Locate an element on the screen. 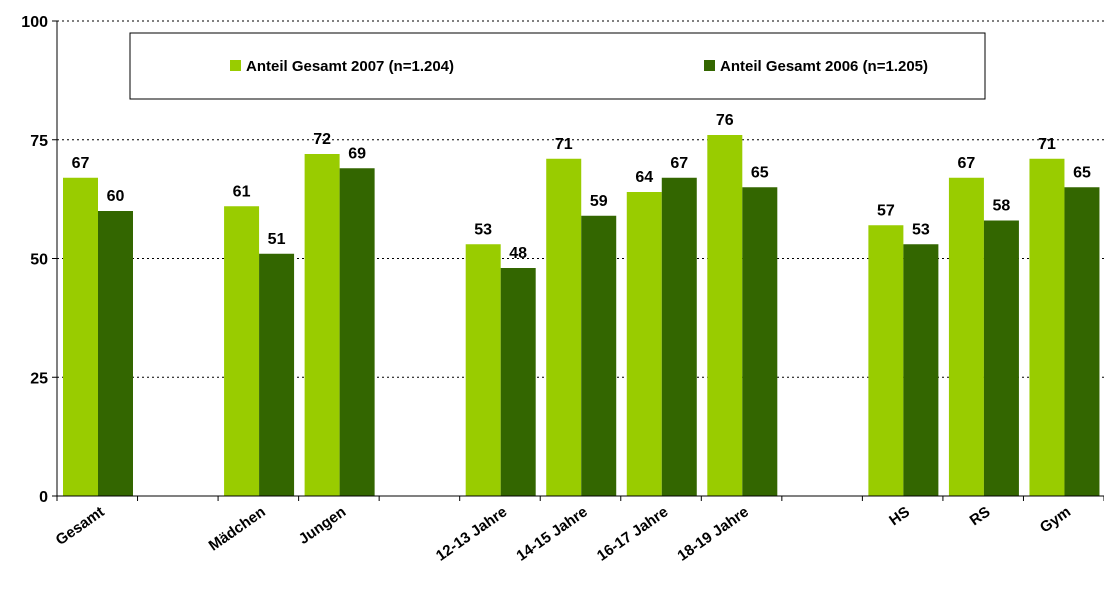 The width and height of the screenshot is (1104, 602). x-tick-label: RS is located at coordinates (980, 516).